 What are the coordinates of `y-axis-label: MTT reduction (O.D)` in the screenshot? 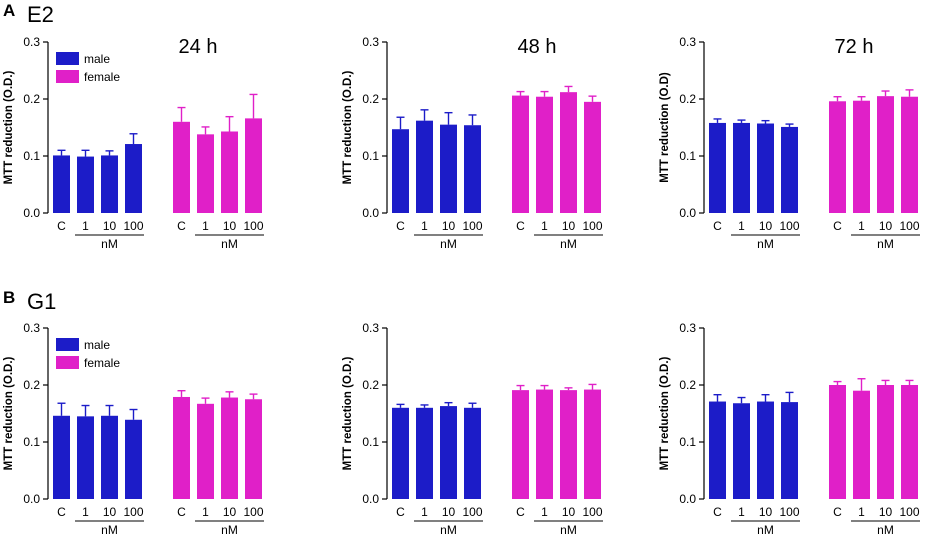 It's located at (665, 127).